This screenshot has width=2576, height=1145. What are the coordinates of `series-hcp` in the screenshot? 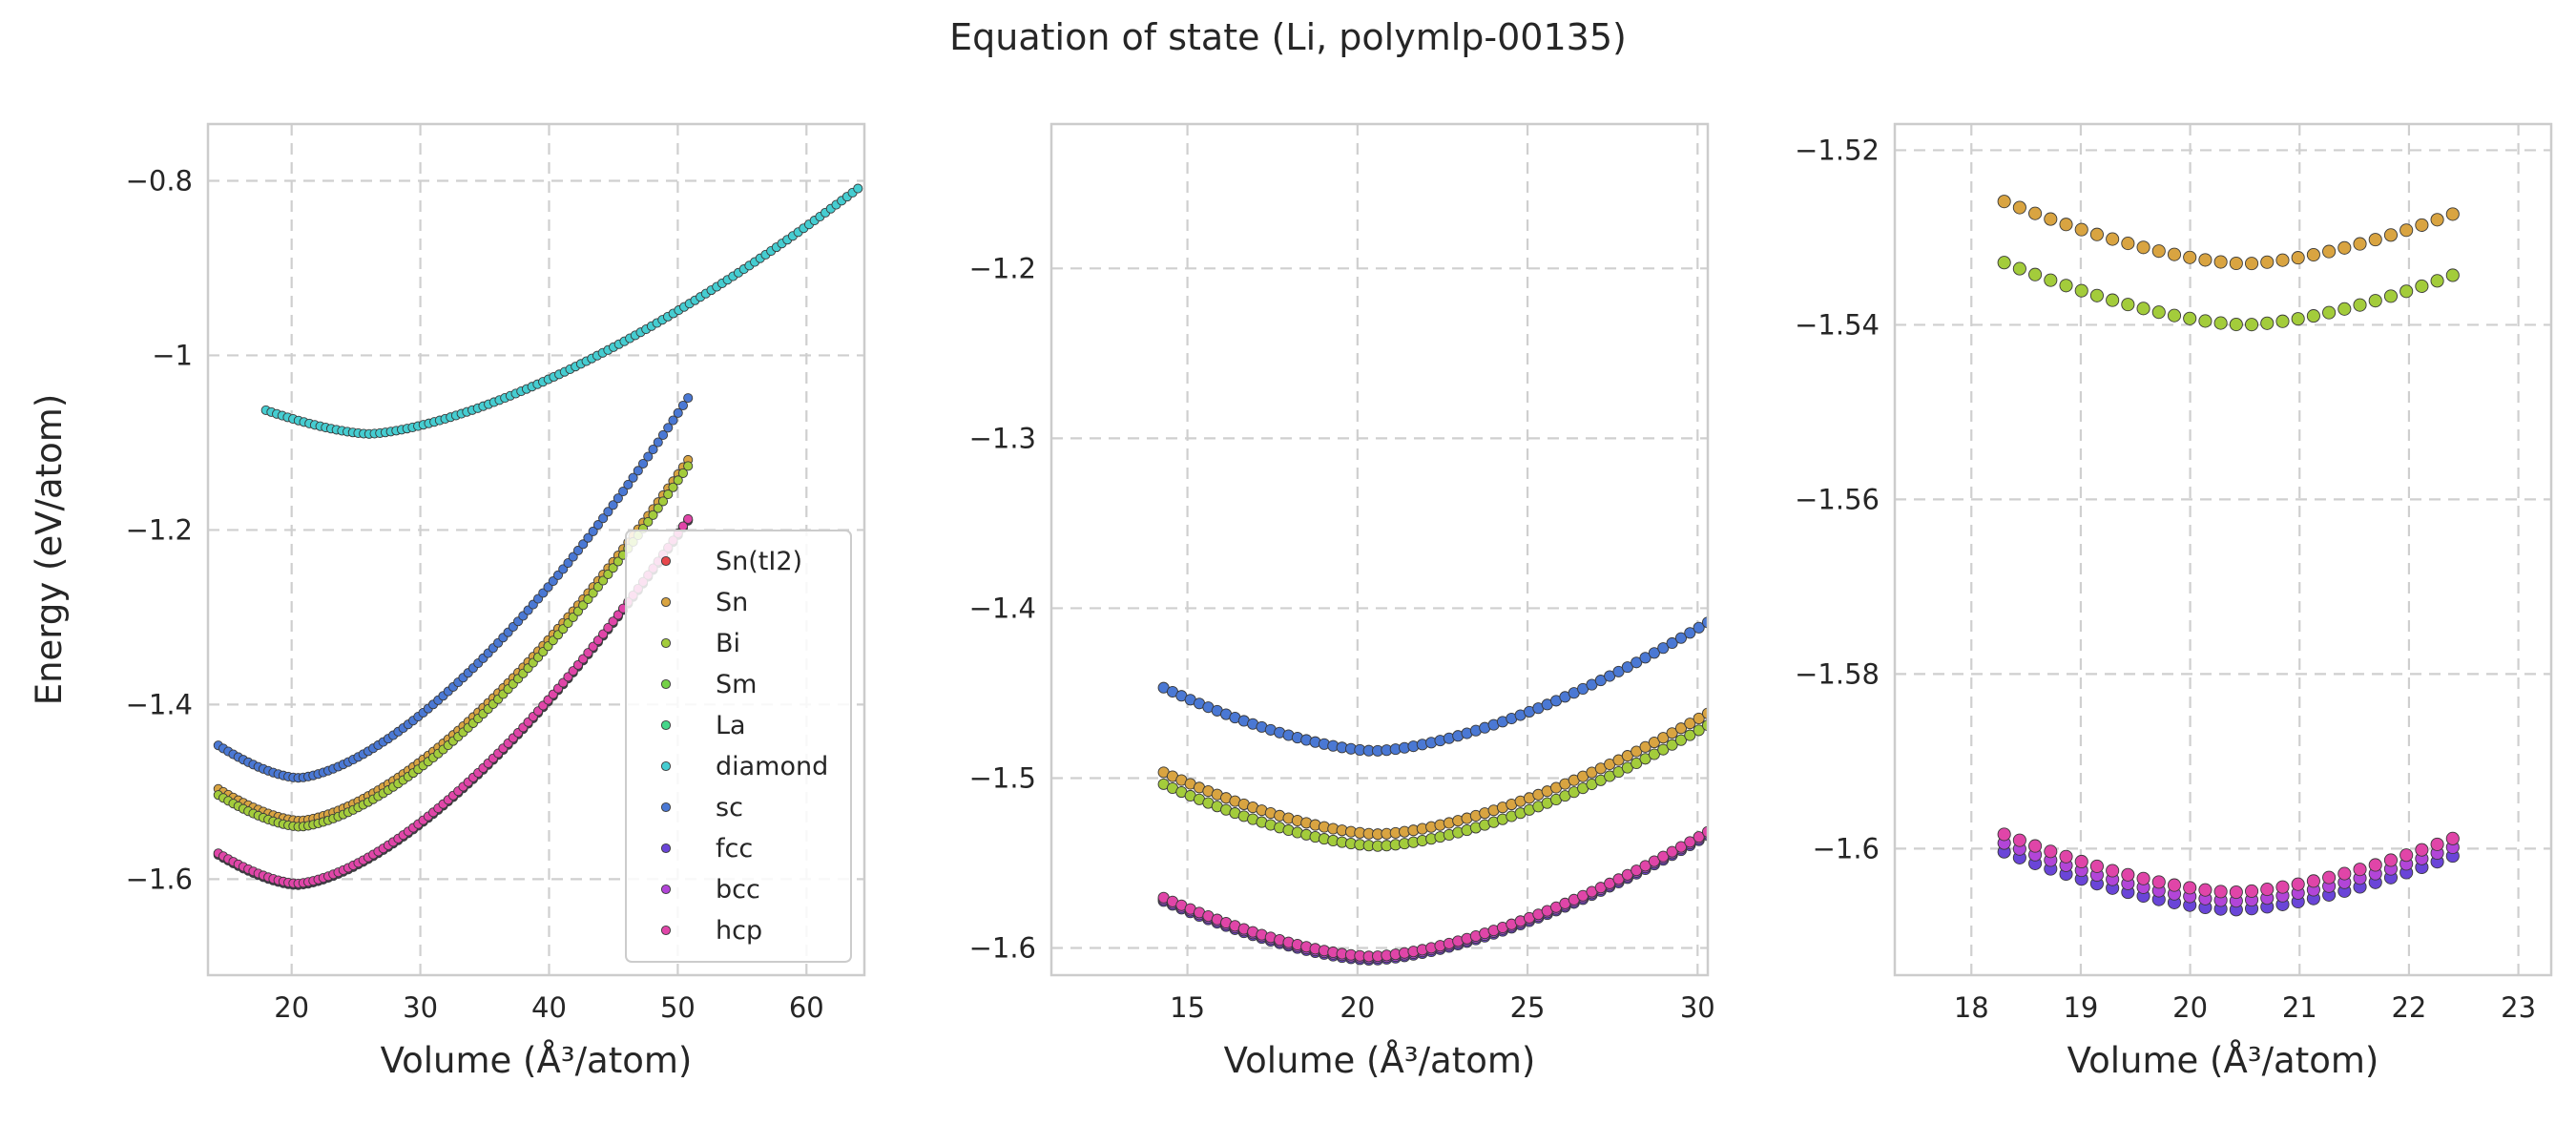 It's located at (1432, 894).